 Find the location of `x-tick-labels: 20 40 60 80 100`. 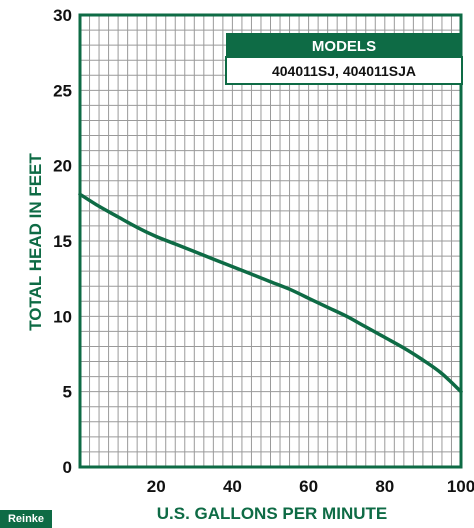

x-tick-labels: 20 40 60 80 100 is located at coordinates (310, 486).